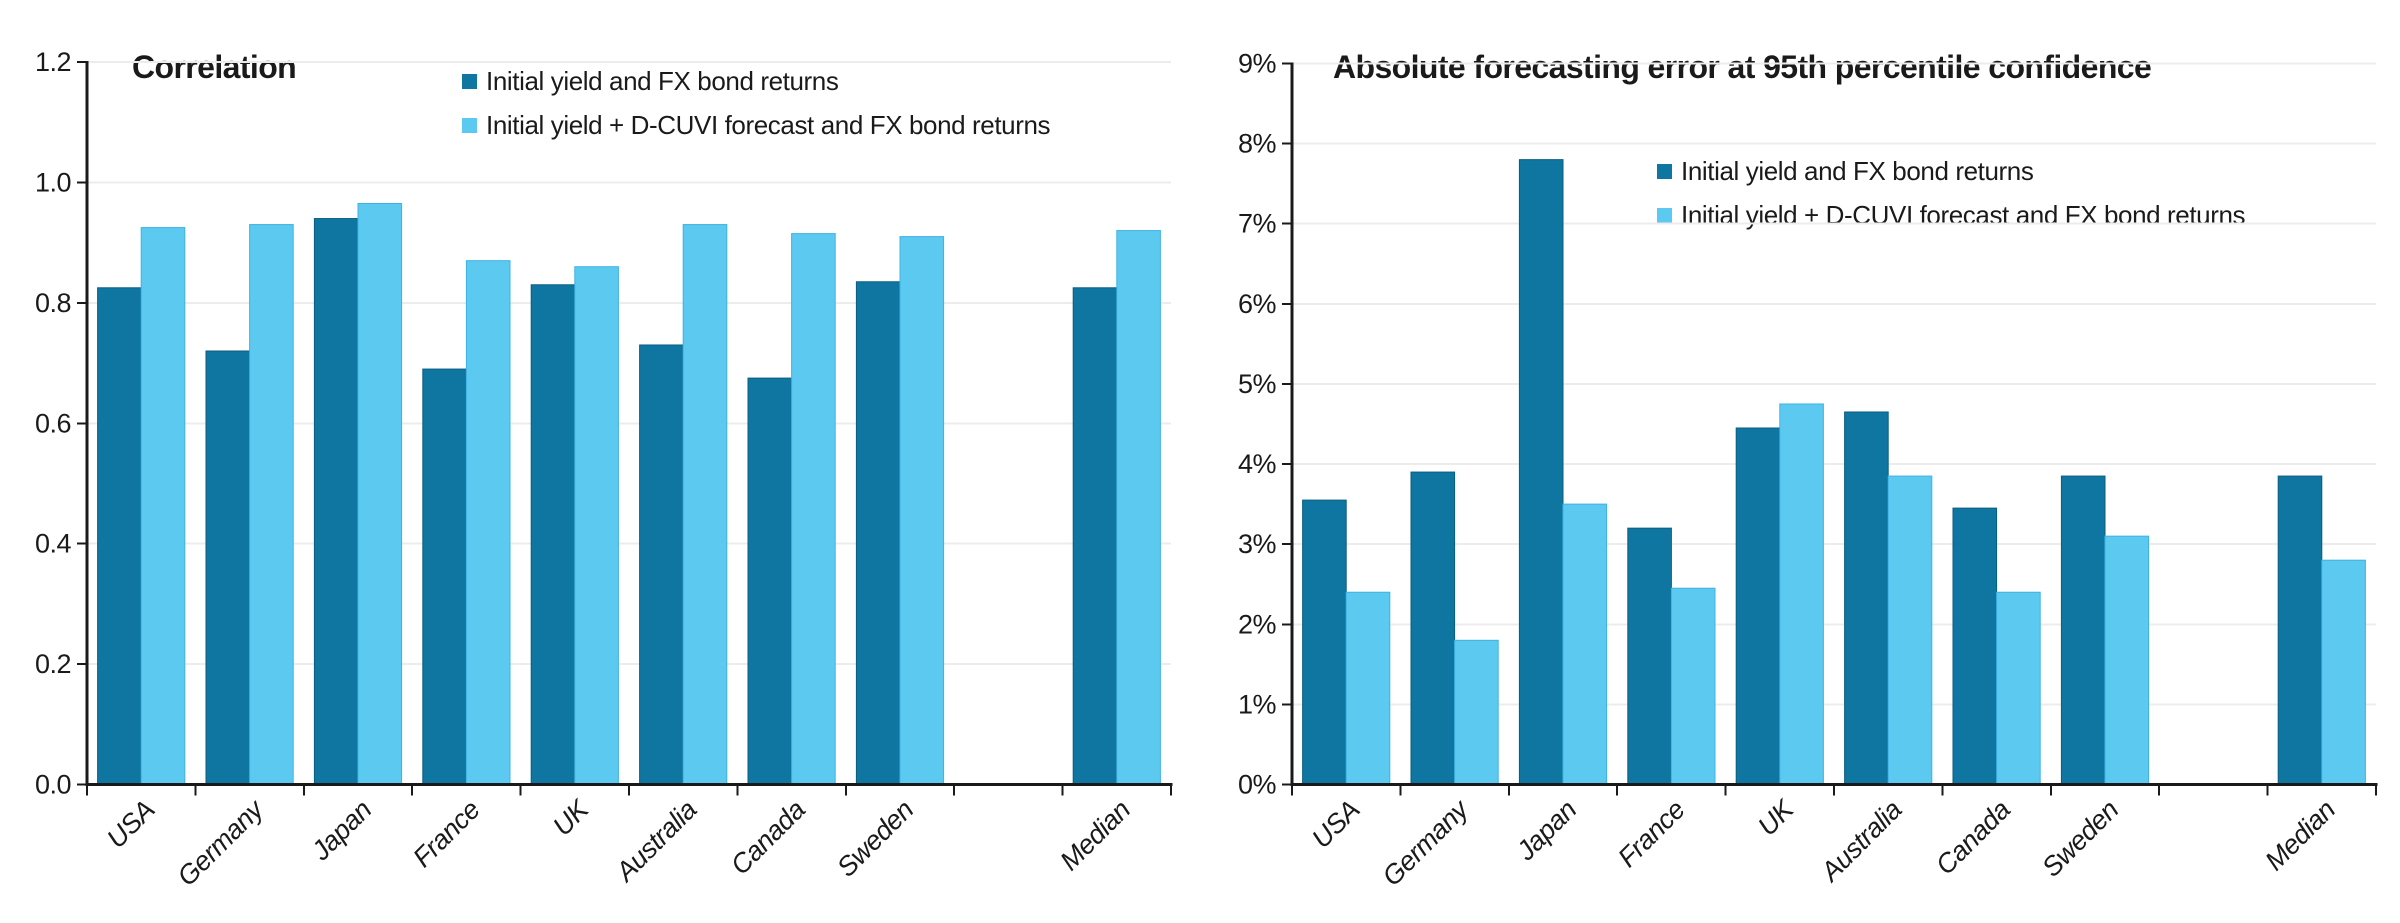  Describe the element at coordinates (1973, 837) in the screenshot. I see `x-category-label: Canada` at that location.